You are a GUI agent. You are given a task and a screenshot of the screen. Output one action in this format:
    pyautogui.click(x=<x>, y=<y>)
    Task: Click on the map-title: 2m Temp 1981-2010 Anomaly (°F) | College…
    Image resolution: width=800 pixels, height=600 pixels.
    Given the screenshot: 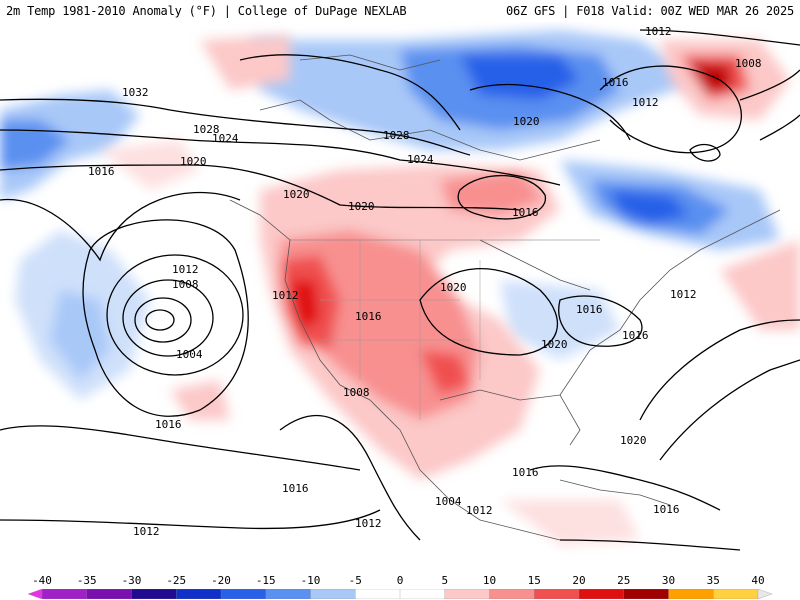 What is the action you would take?
    pyautogui.click(x=206, y=11)
    